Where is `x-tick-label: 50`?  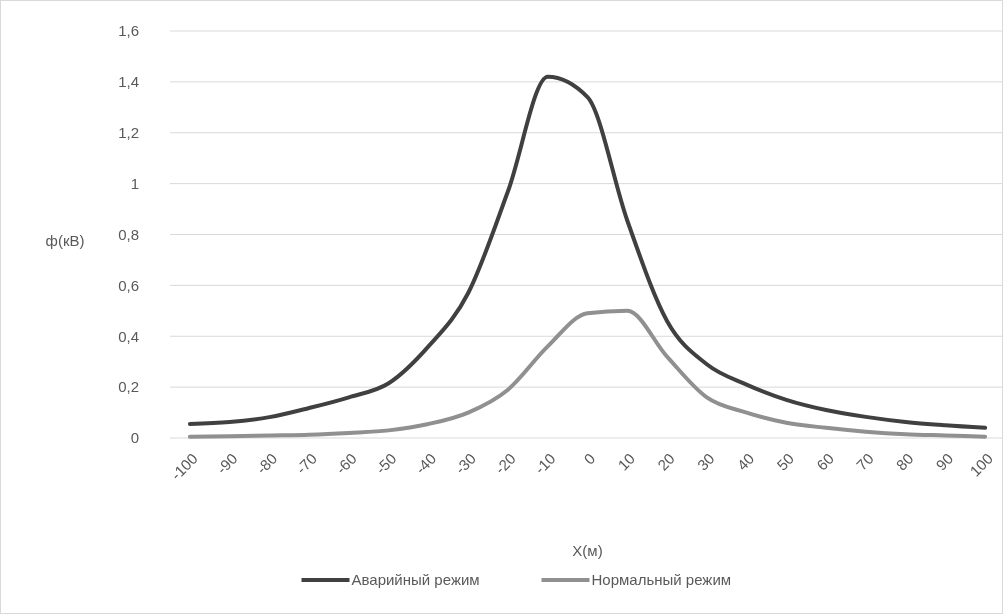 x-tick-label: 50 is located at coordinates (785, 461).